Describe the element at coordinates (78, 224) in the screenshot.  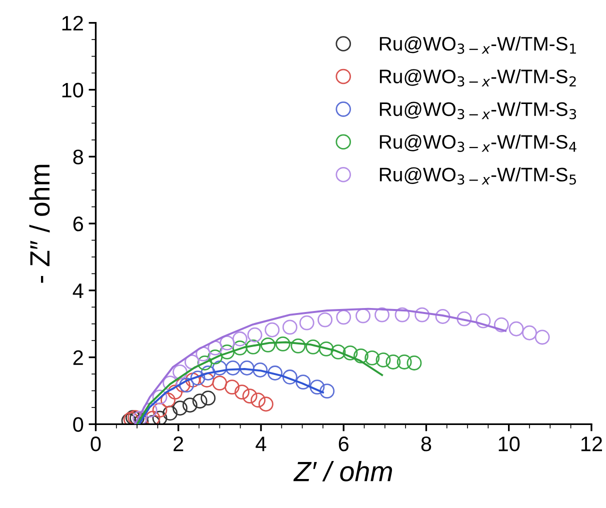
I see `y-tick-label: 6` at that location.